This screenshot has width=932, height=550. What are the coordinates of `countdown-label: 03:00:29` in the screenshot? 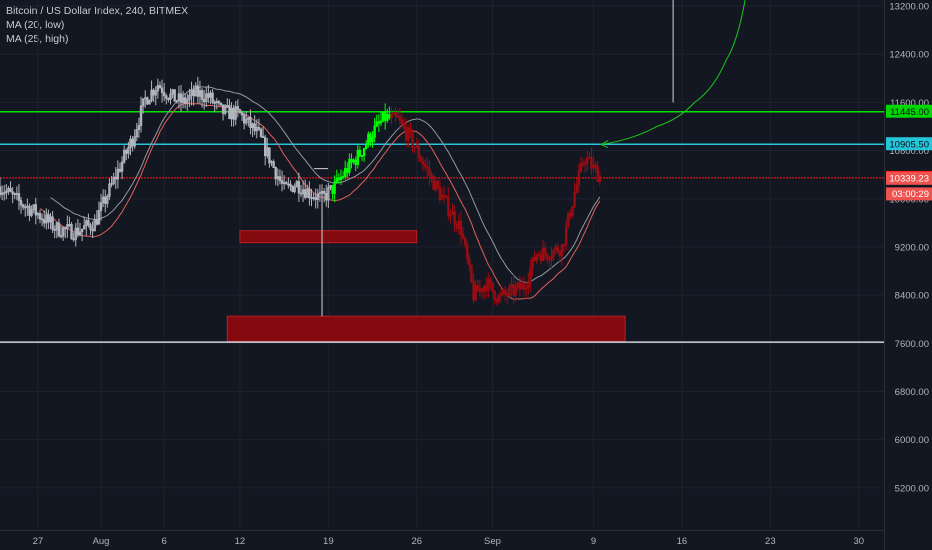 It's located at (910, 194).